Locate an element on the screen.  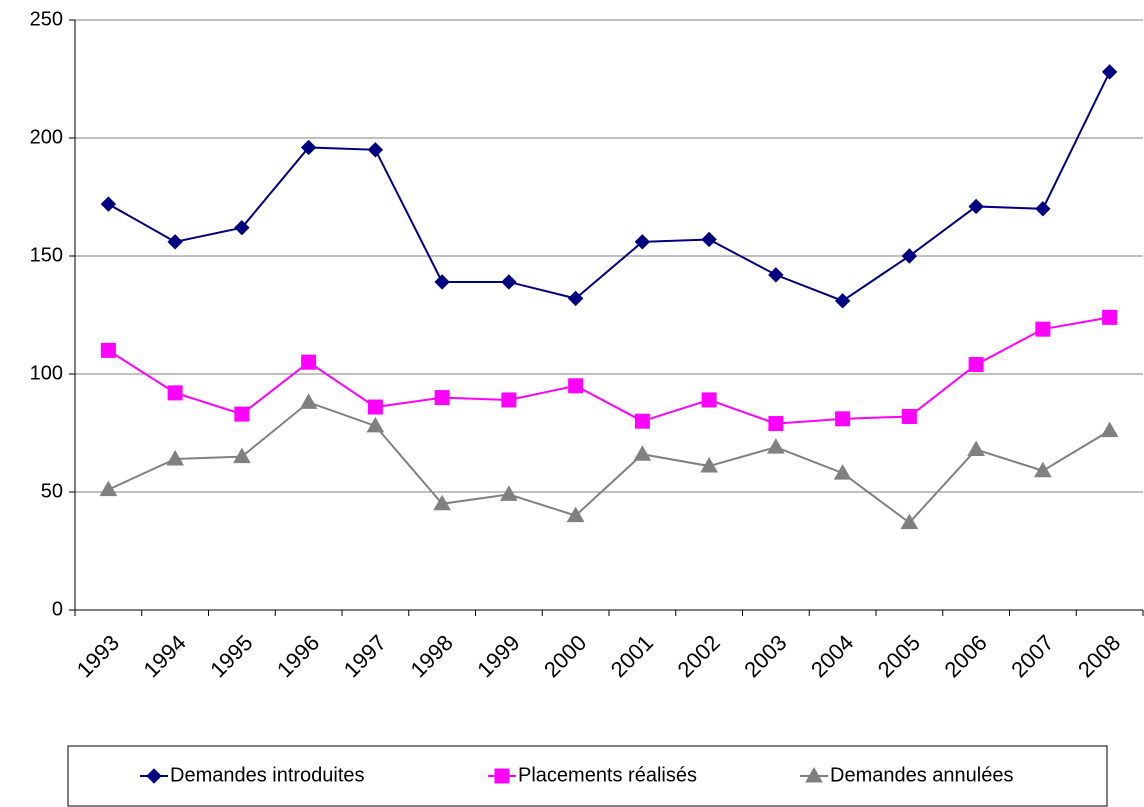
y-tick-label: 100 is located at coordinates (46, 373).